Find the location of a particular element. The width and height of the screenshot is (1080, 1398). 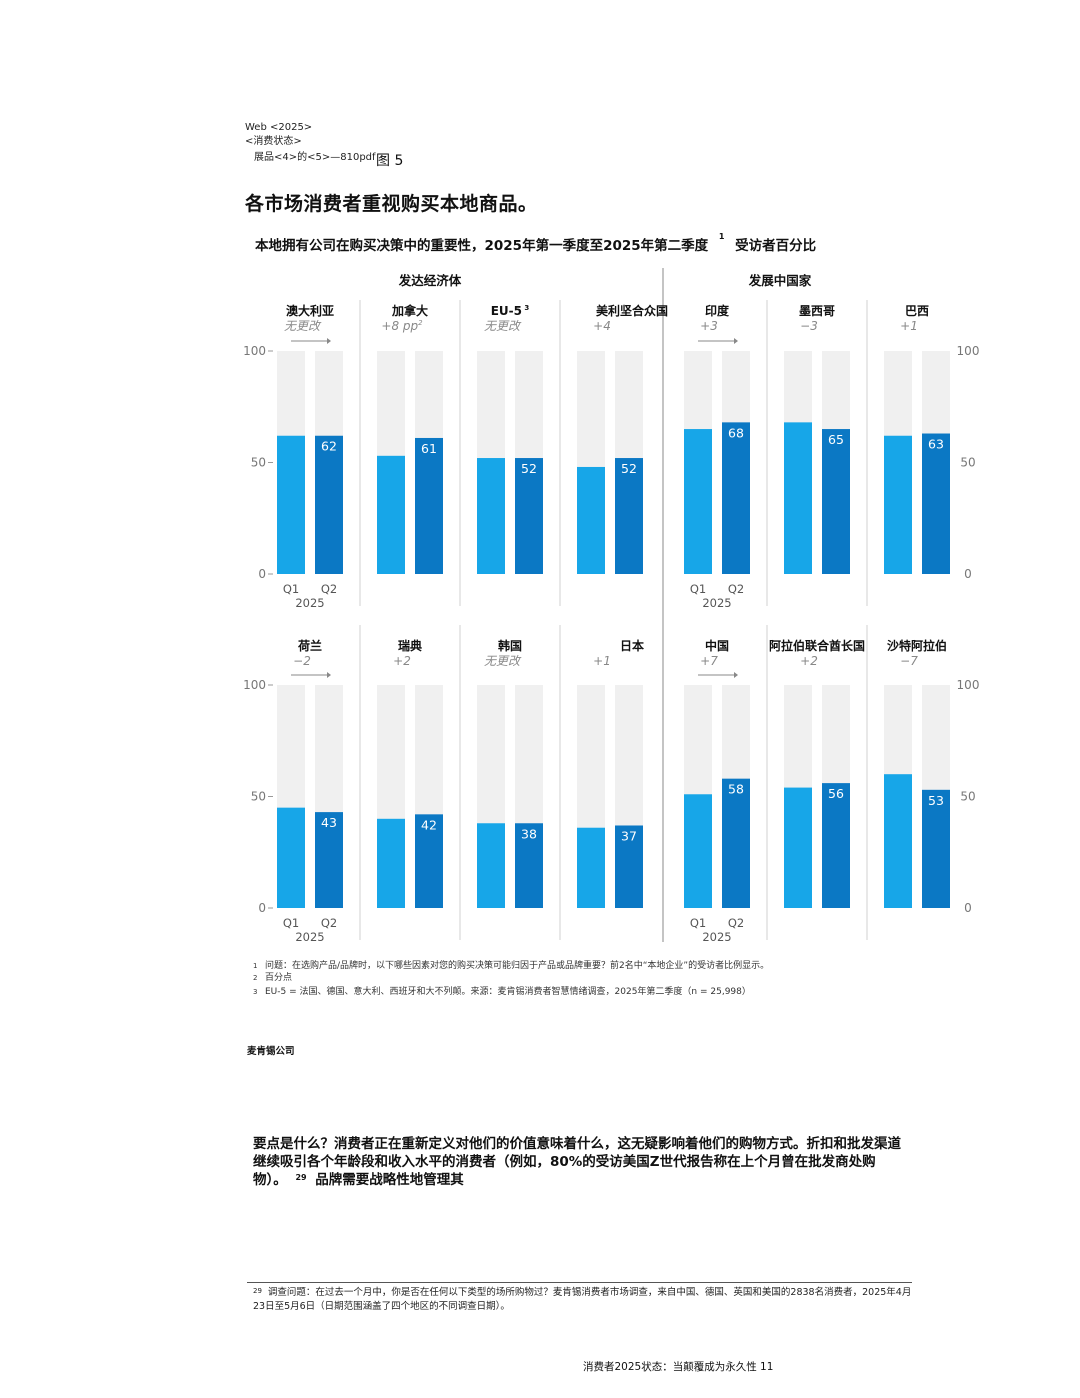

data-label-q2: 38 is located at coordinates (529, 833).